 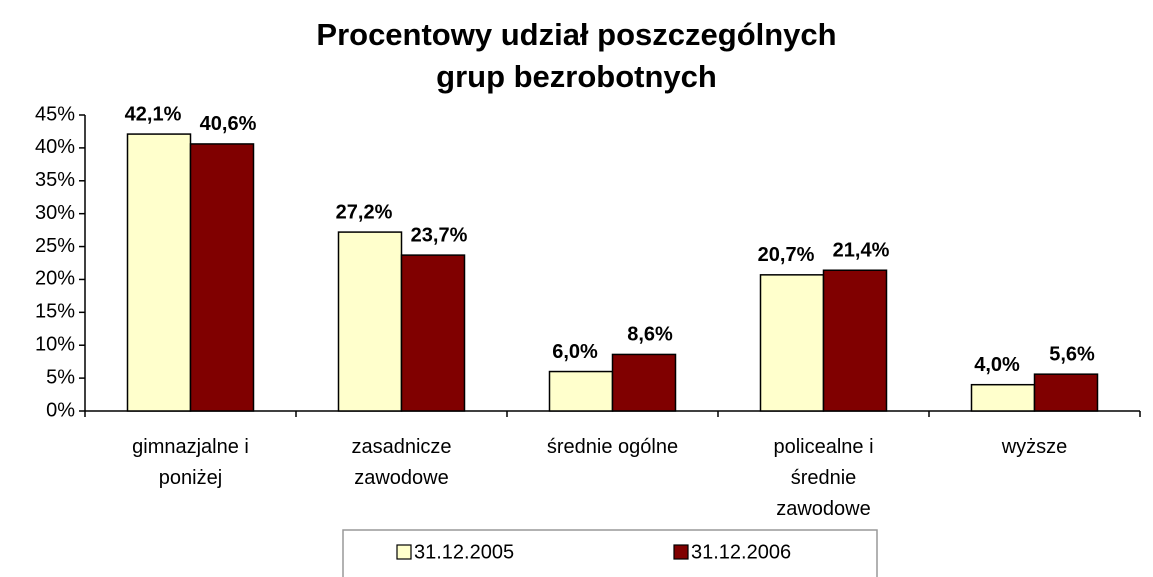 I want to click on value-label: 4,0%, so click(x=997, y=365).